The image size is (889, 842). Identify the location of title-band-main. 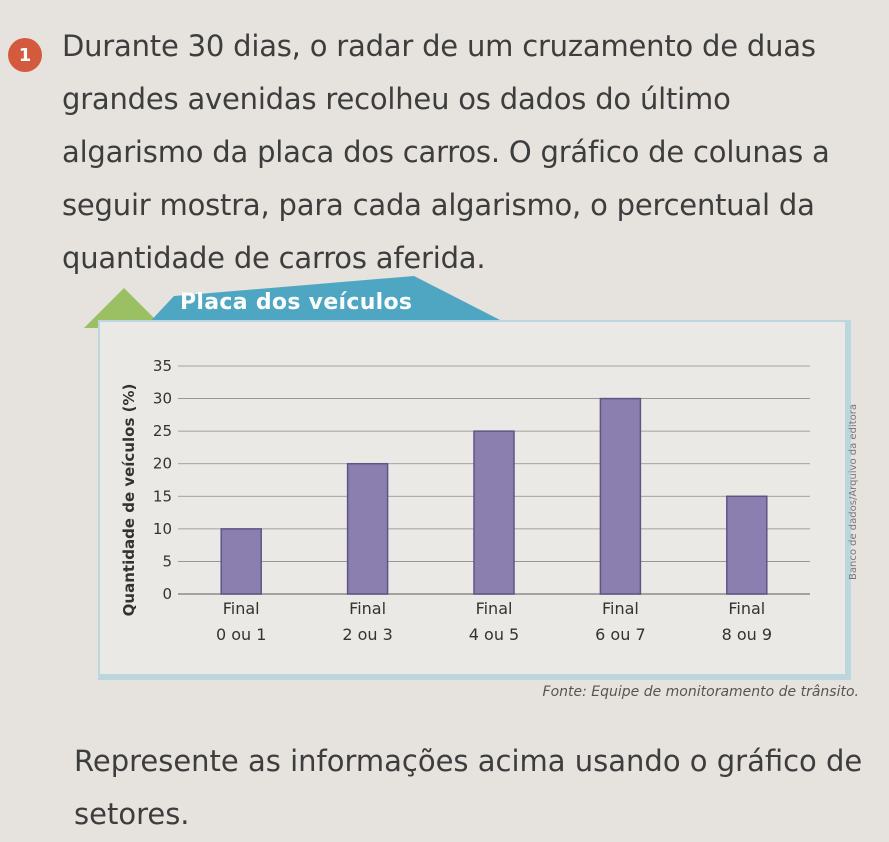
(324, 302).